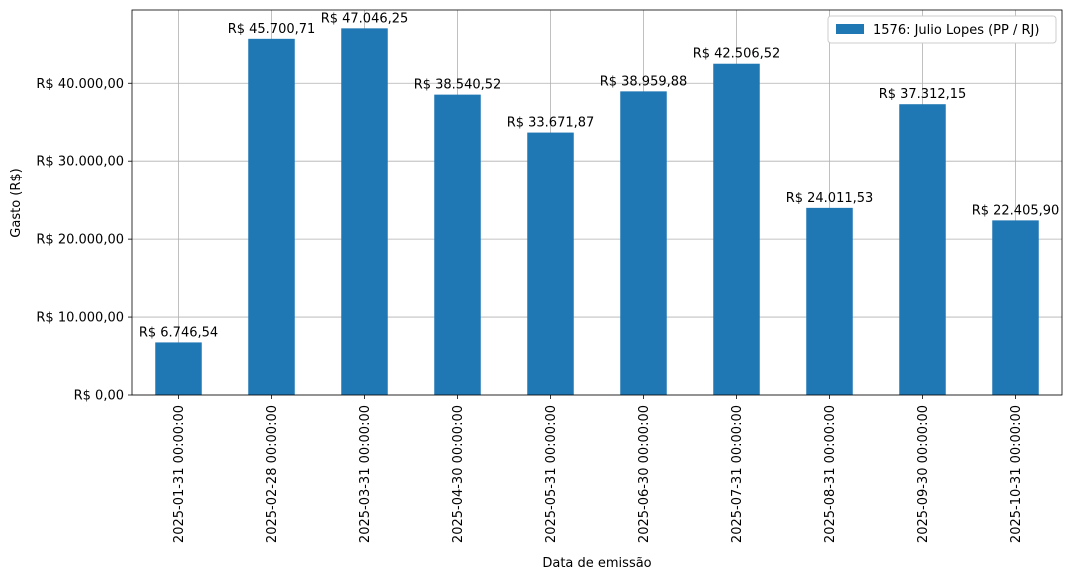 Image resolution: width=1072 pixels, height=580 pixels. I want to click on bar-value-label: R$ 38.540,52, so click(458, 85).